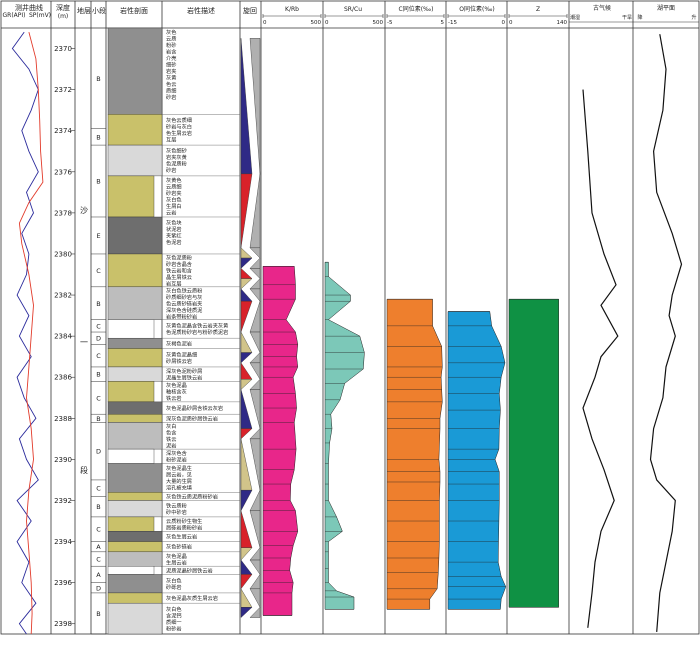  Describe the element at coordinates (174, 196) in the screenshot. I see `description-text: 灰黄色云质细砂岩夹灰白色生屑白云岩` at that location.